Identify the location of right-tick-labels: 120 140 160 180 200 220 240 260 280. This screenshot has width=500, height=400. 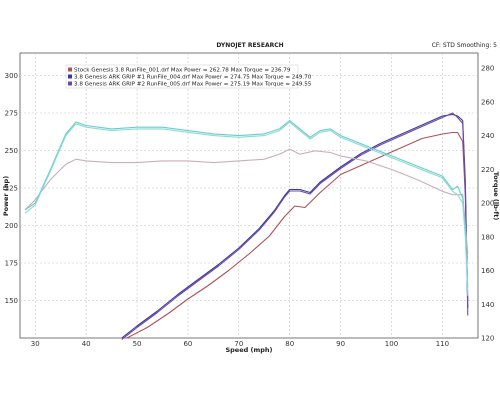
(487, 204).